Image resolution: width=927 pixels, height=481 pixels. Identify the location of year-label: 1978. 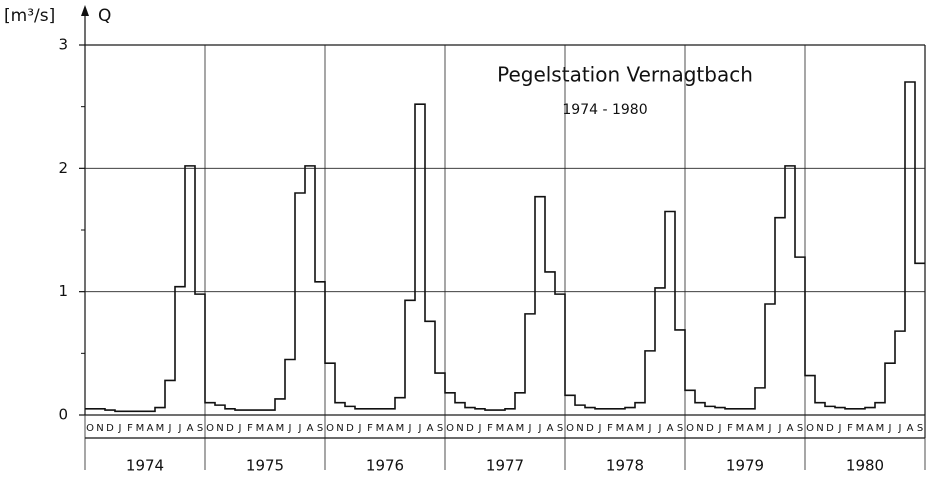
(625, 466).